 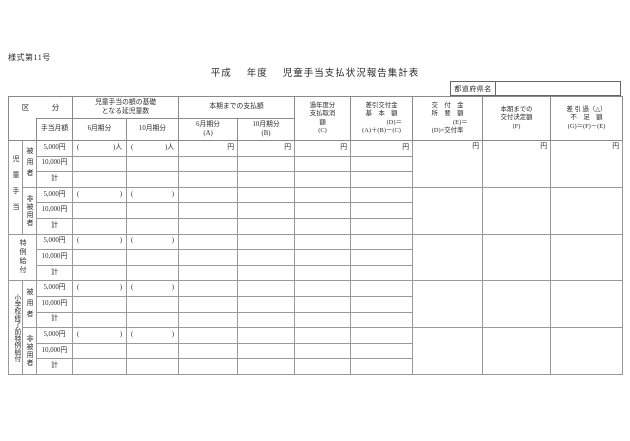 I want to click on header-decided-f: 本期までの 交付決定額 (F), so click(x=517, y=118).